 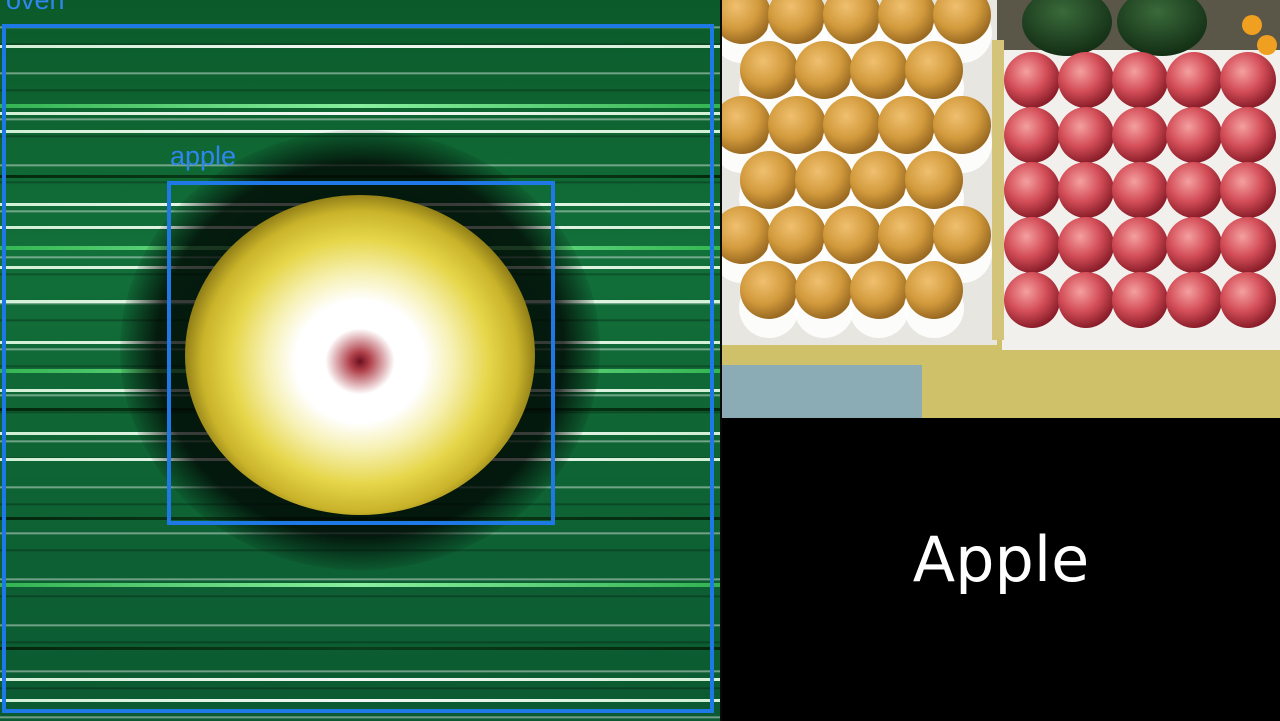 What do you see at coordinates (721, 360) in the screenshot?
I see `panel-divider` at bounding box center [721, 360].